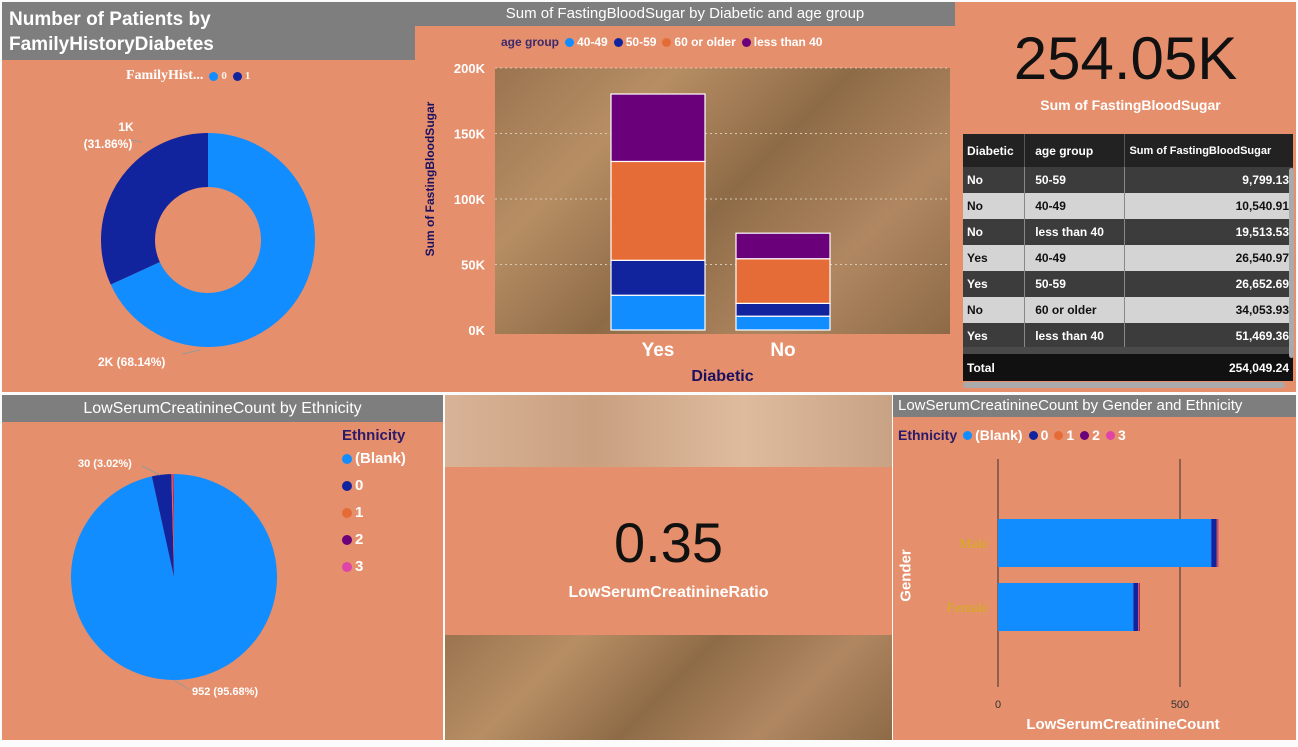 Image resolution: width=1298 pixels, height=747 pixels. Describe the element at coordinates (218, 76) in the screenshot. I see `donut-legend-item-0: 0` at that location.